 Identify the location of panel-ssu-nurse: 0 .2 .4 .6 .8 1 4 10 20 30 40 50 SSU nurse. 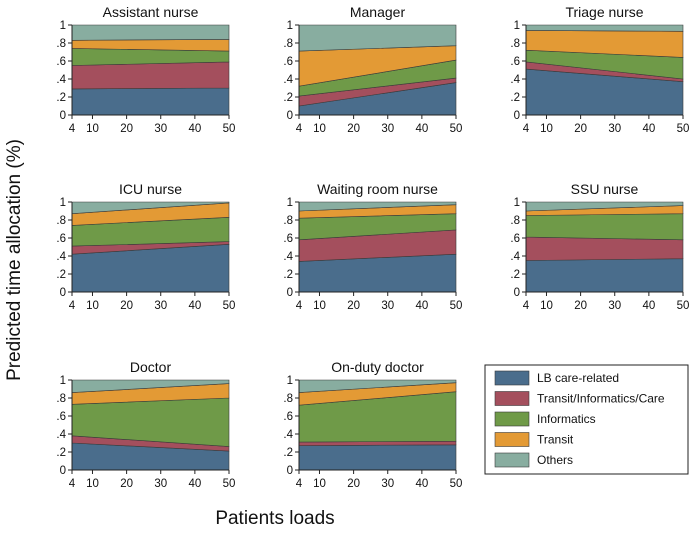
(599, 246).